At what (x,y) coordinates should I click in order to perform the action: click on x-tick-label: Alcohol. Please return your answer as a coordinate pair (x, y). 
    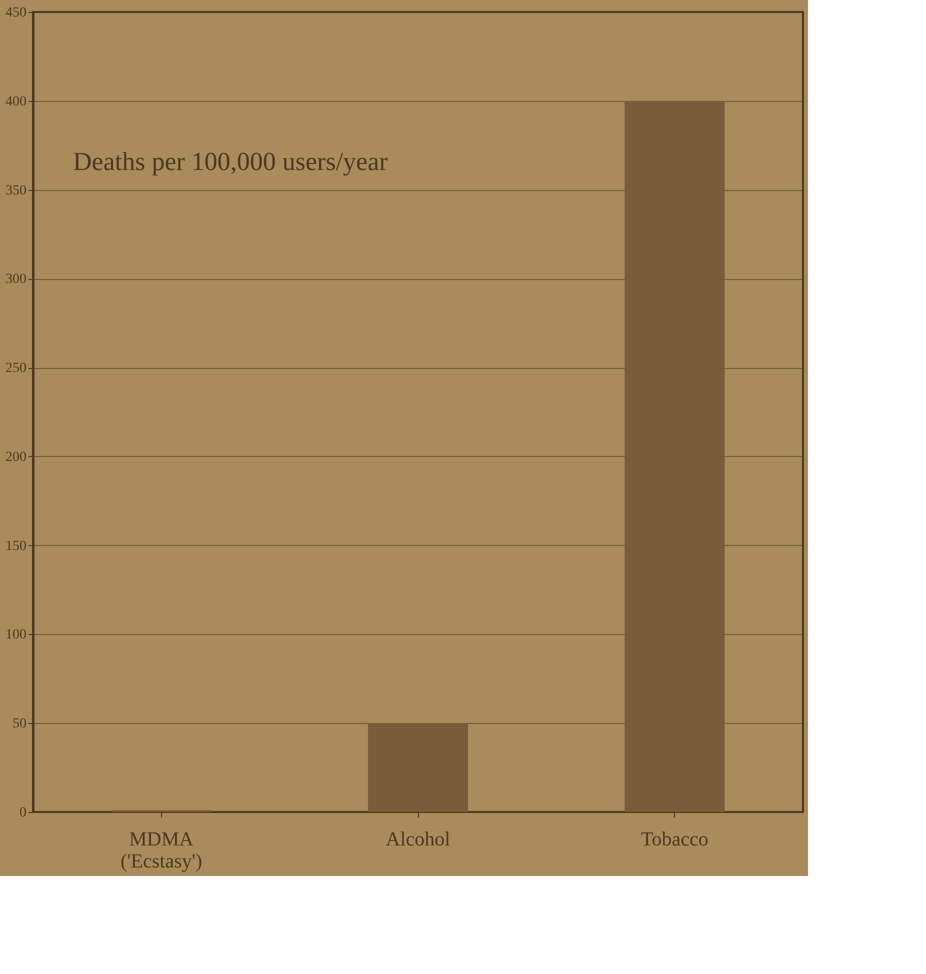
    Looking at the image, I should click on (418, 839).